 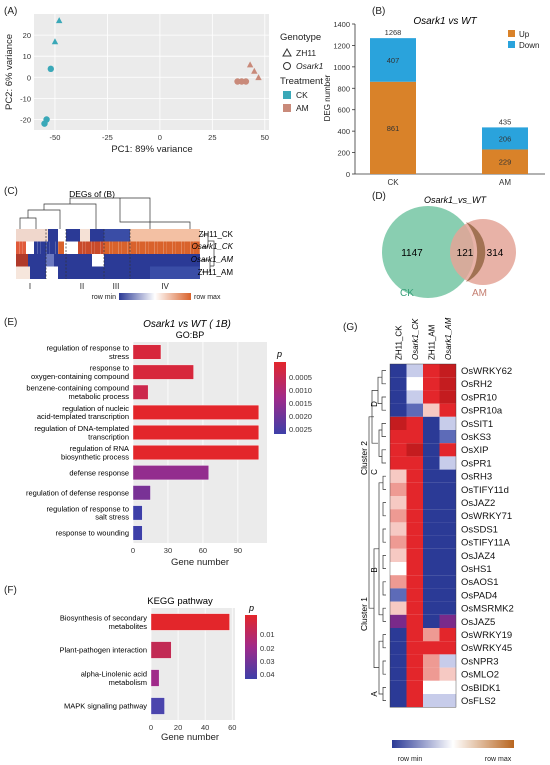 I want to click on panel-f-legend-tick-4: 0.04, so click(x=267, y=674).